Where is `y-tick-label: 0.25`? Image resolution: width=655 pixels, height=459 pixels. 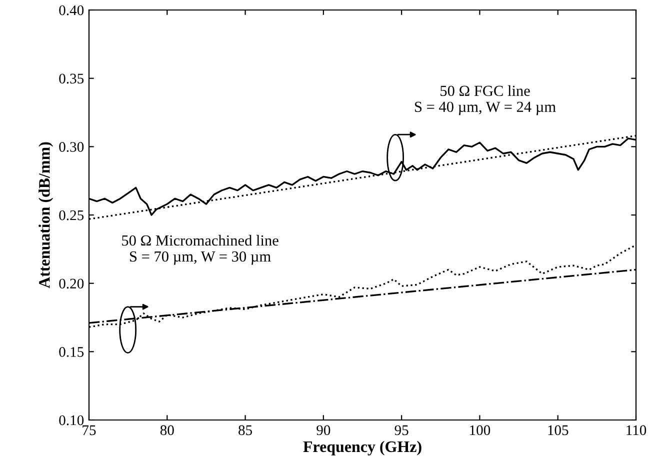 y-tick-label: 0.25 is located at coordinates (71, 215).